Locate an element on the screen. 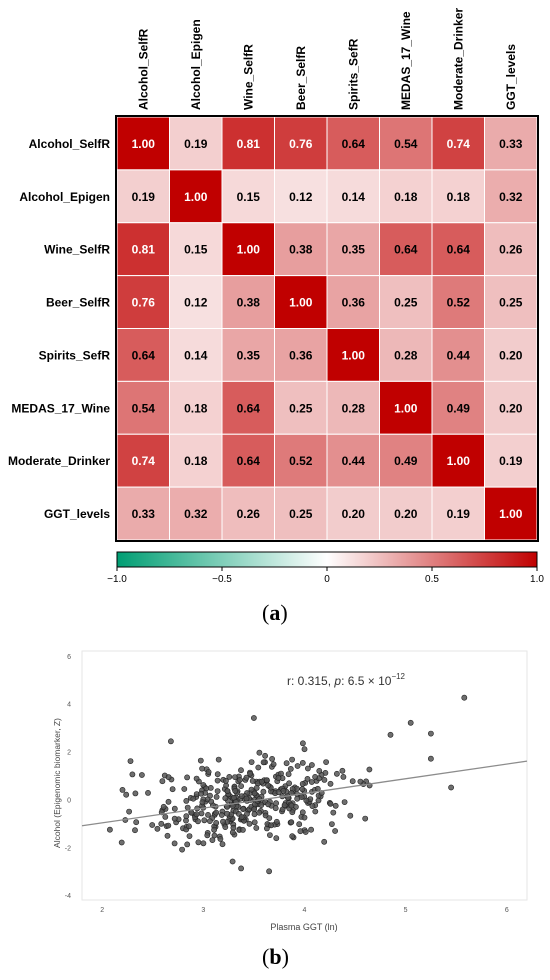  regression-line is located at coordinates (304, 793).